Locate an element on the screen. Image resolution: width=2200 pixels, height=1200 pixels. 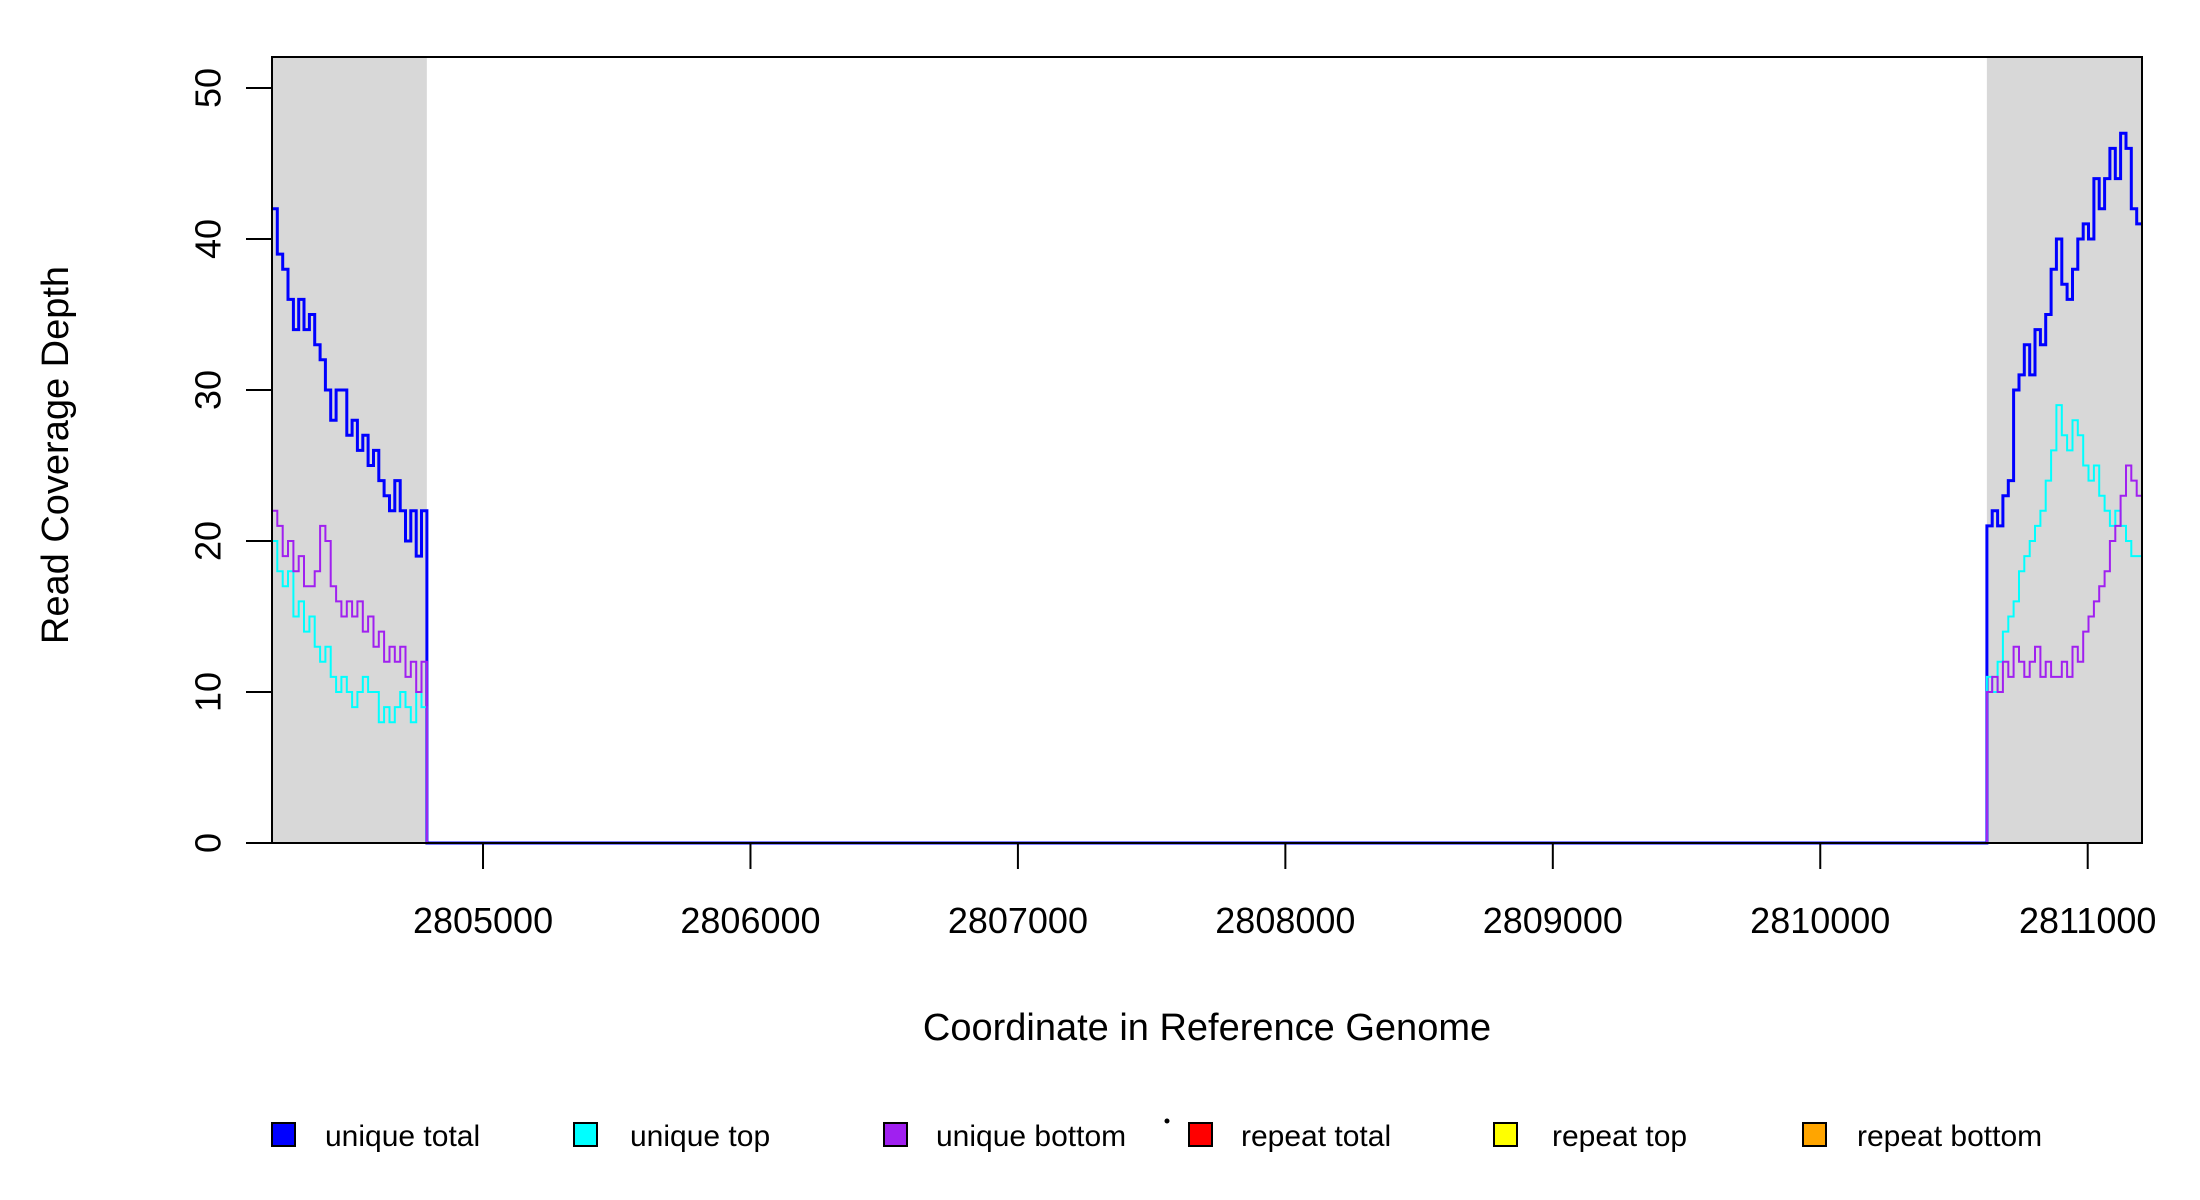
legend-label-repeat-bottom: repeat bottom is located at coordinates (1949, 1136).